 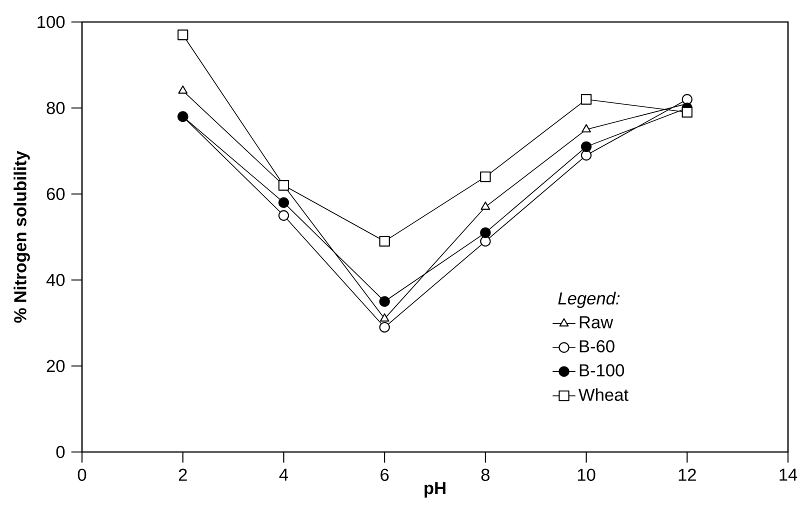 I want to click on legend-label: Wheat, so click(x=603, y=394).